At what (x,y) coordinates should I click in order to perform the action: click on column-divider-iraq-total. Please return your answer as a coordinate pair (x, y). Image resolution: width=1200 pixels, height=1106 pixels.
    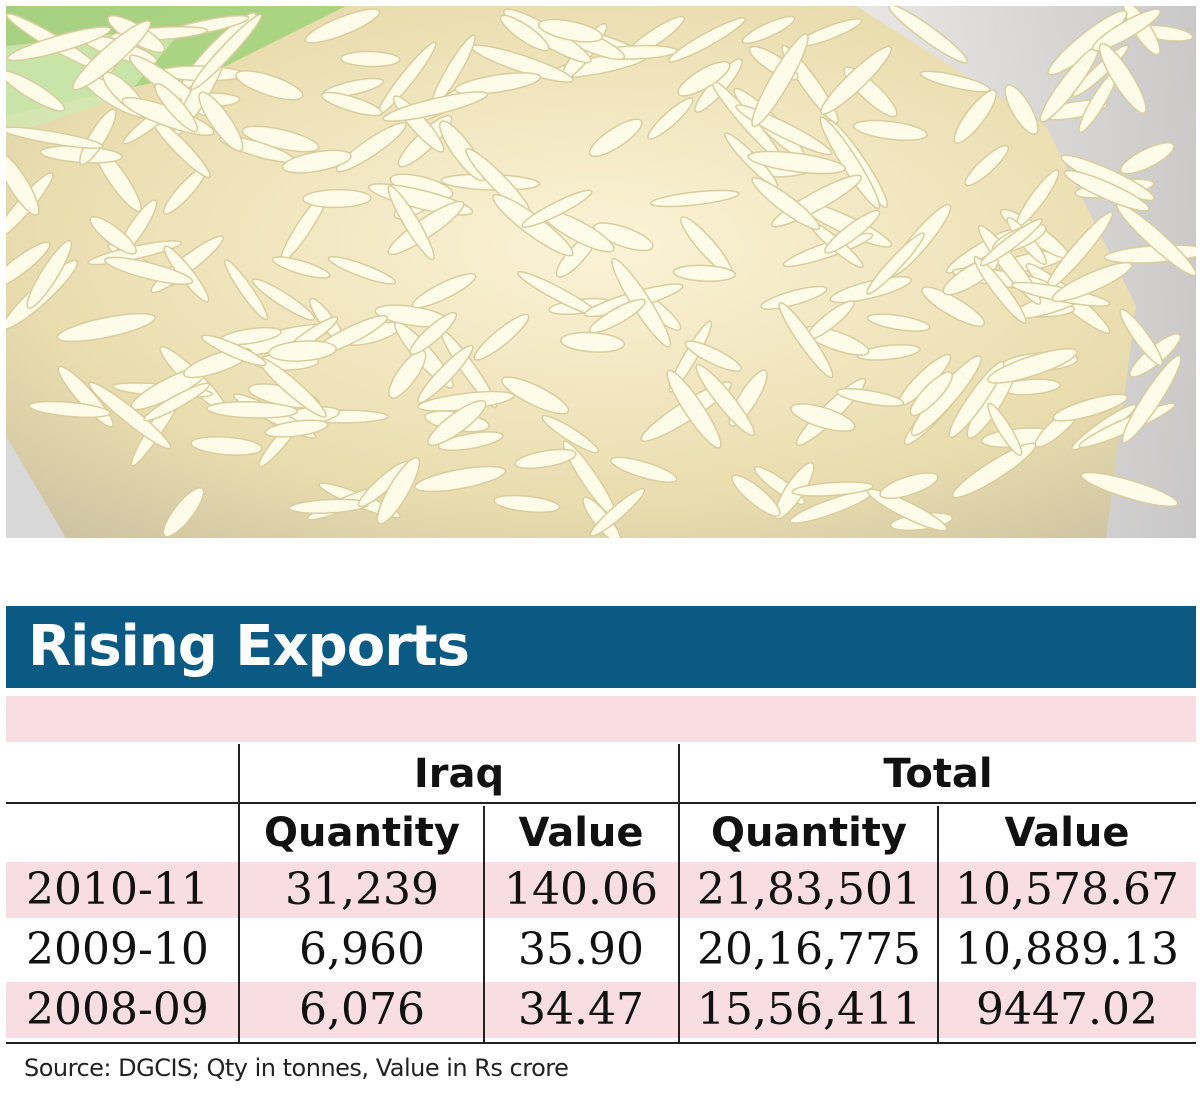
    Looking at the image, I should click on (679, 893).